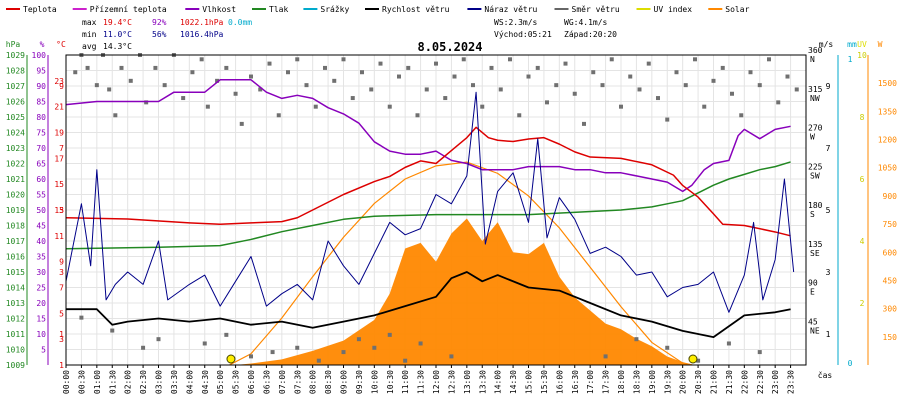 This screenshot has width=900, height=400. What do you see at coordinates (41, 148) in the screenshot?
I see `humidity-tick: 70` at bounding box center [41, 148].